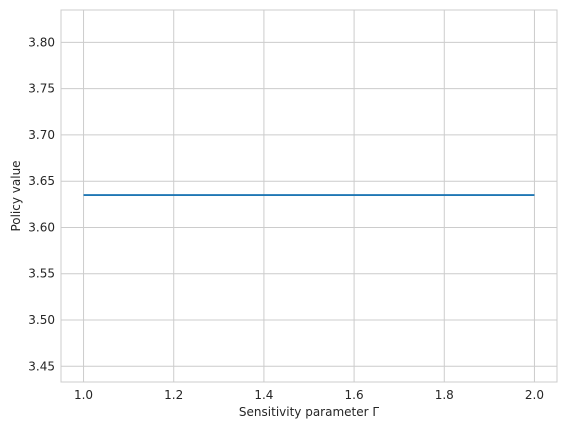  What do you see at coordinates (41, 89) in the screenshot?
I see `y-tick-label: 3.75` at bounding box center [41, 89].